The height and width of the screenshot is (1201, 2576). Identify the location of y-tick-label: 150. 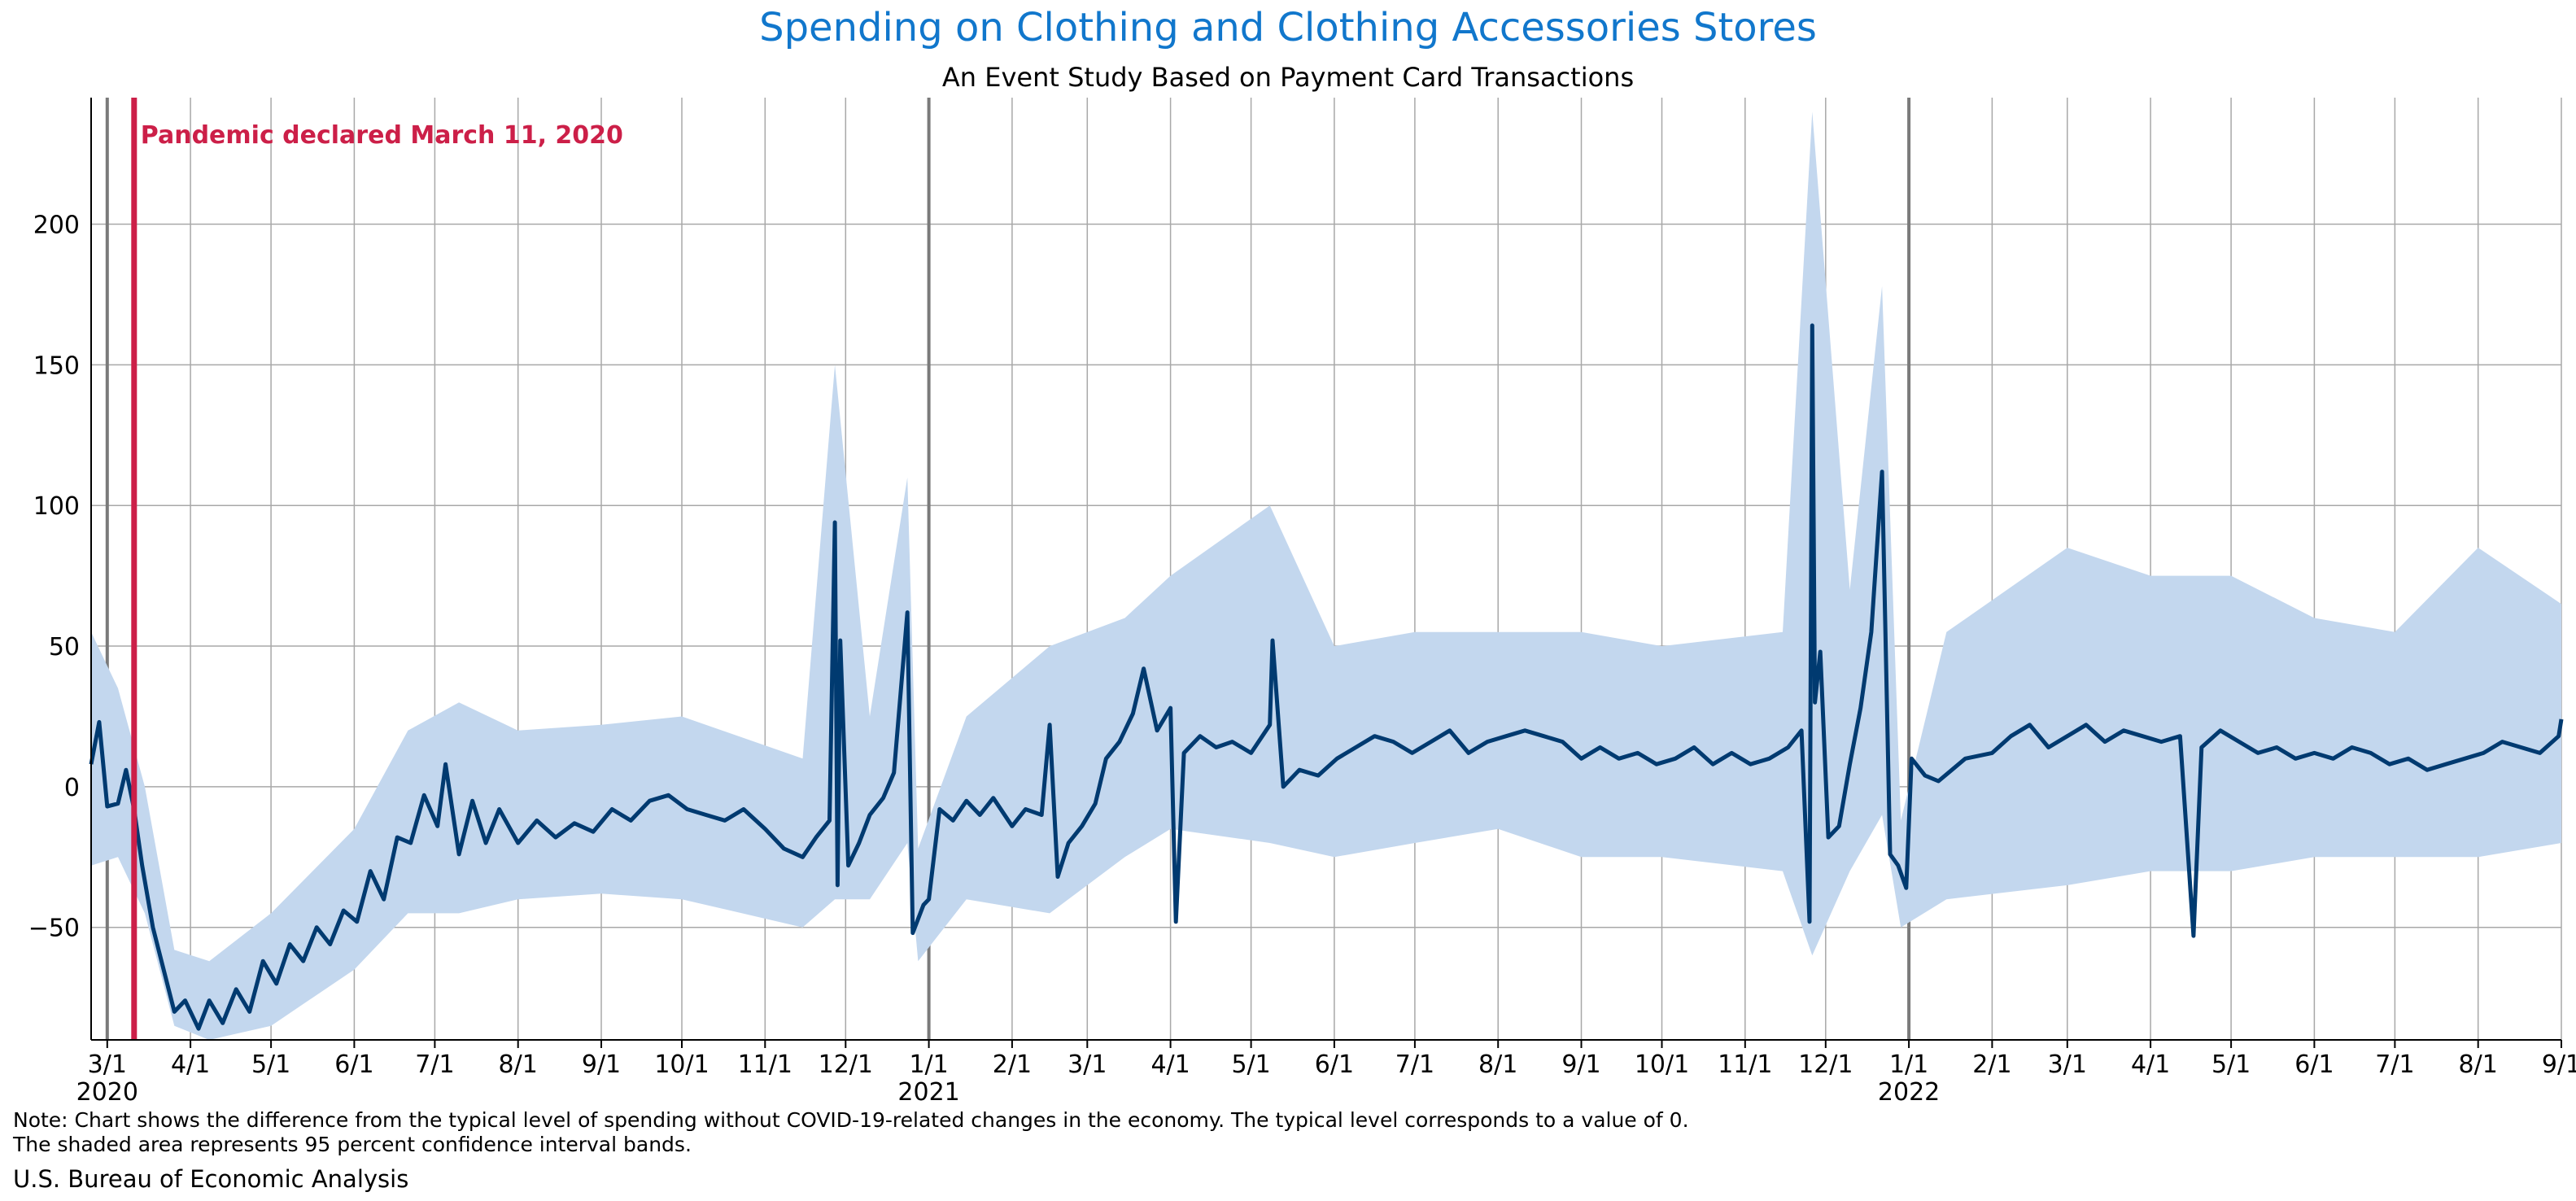
(56, 366).